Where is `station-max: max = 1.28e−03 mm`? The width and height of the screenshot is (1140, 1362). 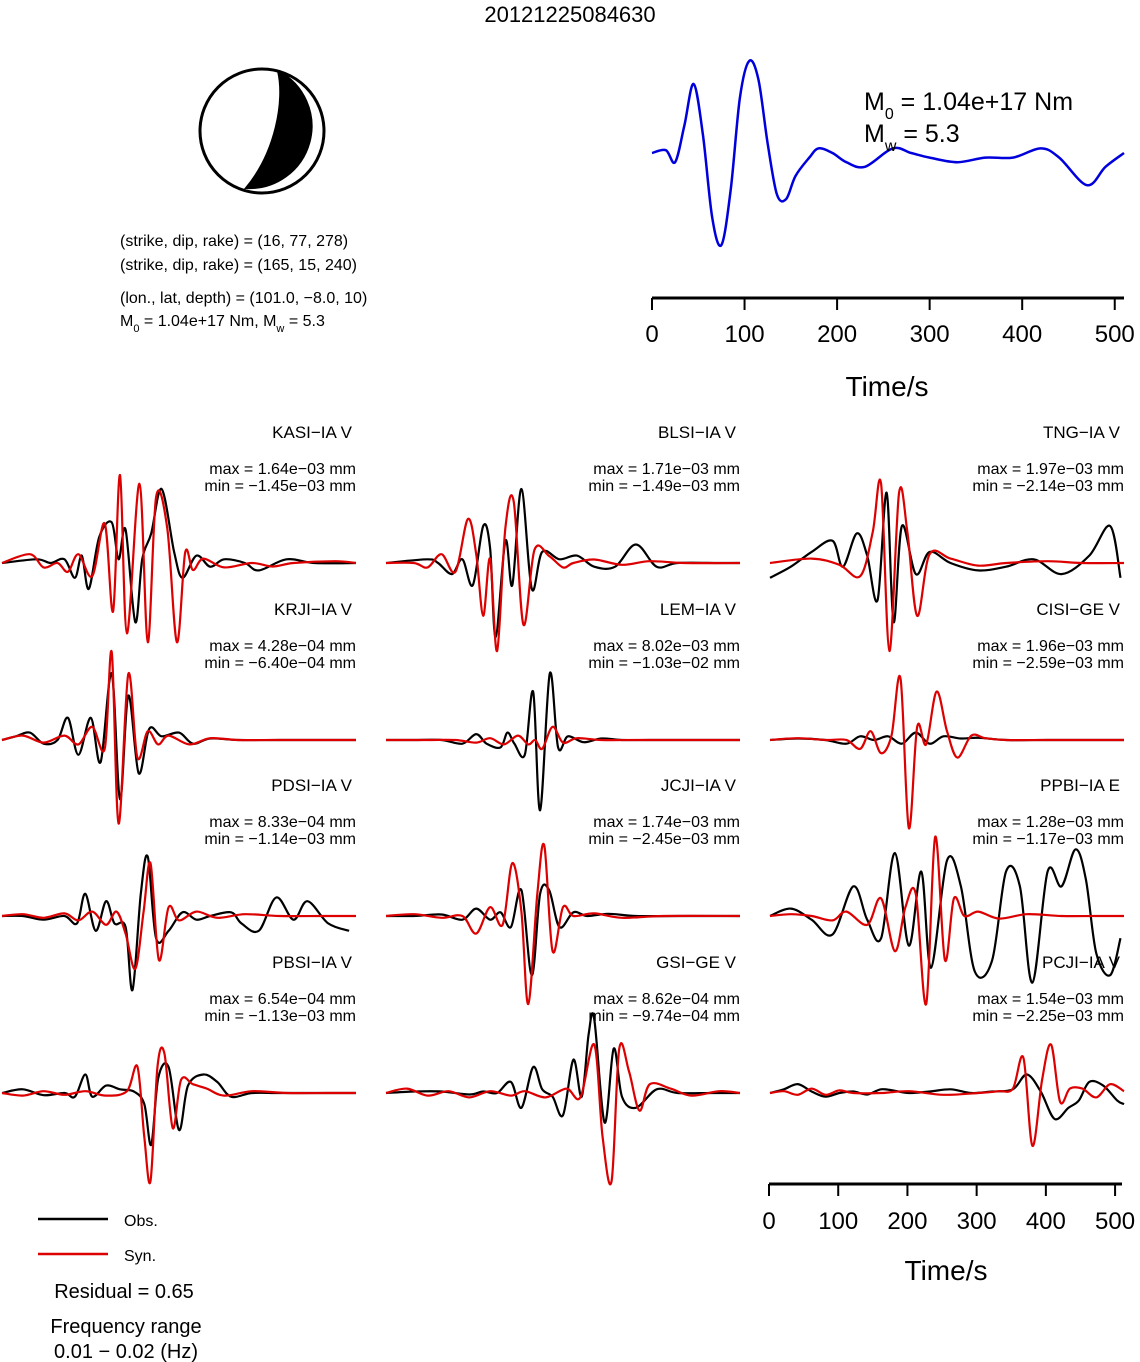 station-max: max = 1.28e−03 mm is located at coordinates (1050, 822).